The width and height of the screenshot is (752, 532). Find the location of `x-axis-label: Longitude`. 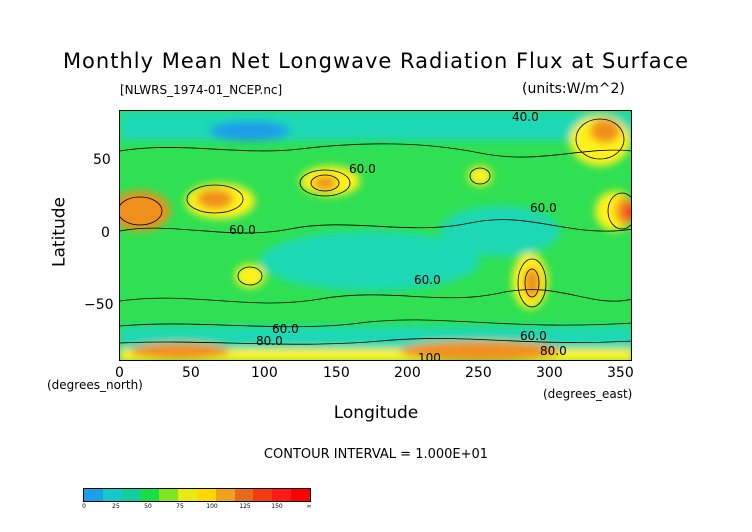

x-axis-label: Longitude is located at coordinates (376, 413).